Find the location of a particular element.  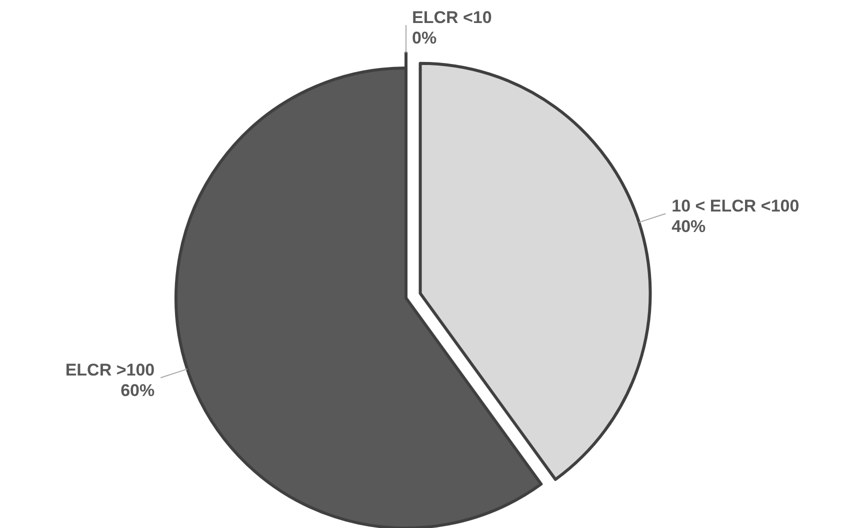

data-label: 40% is located at coordinates (689, 226).